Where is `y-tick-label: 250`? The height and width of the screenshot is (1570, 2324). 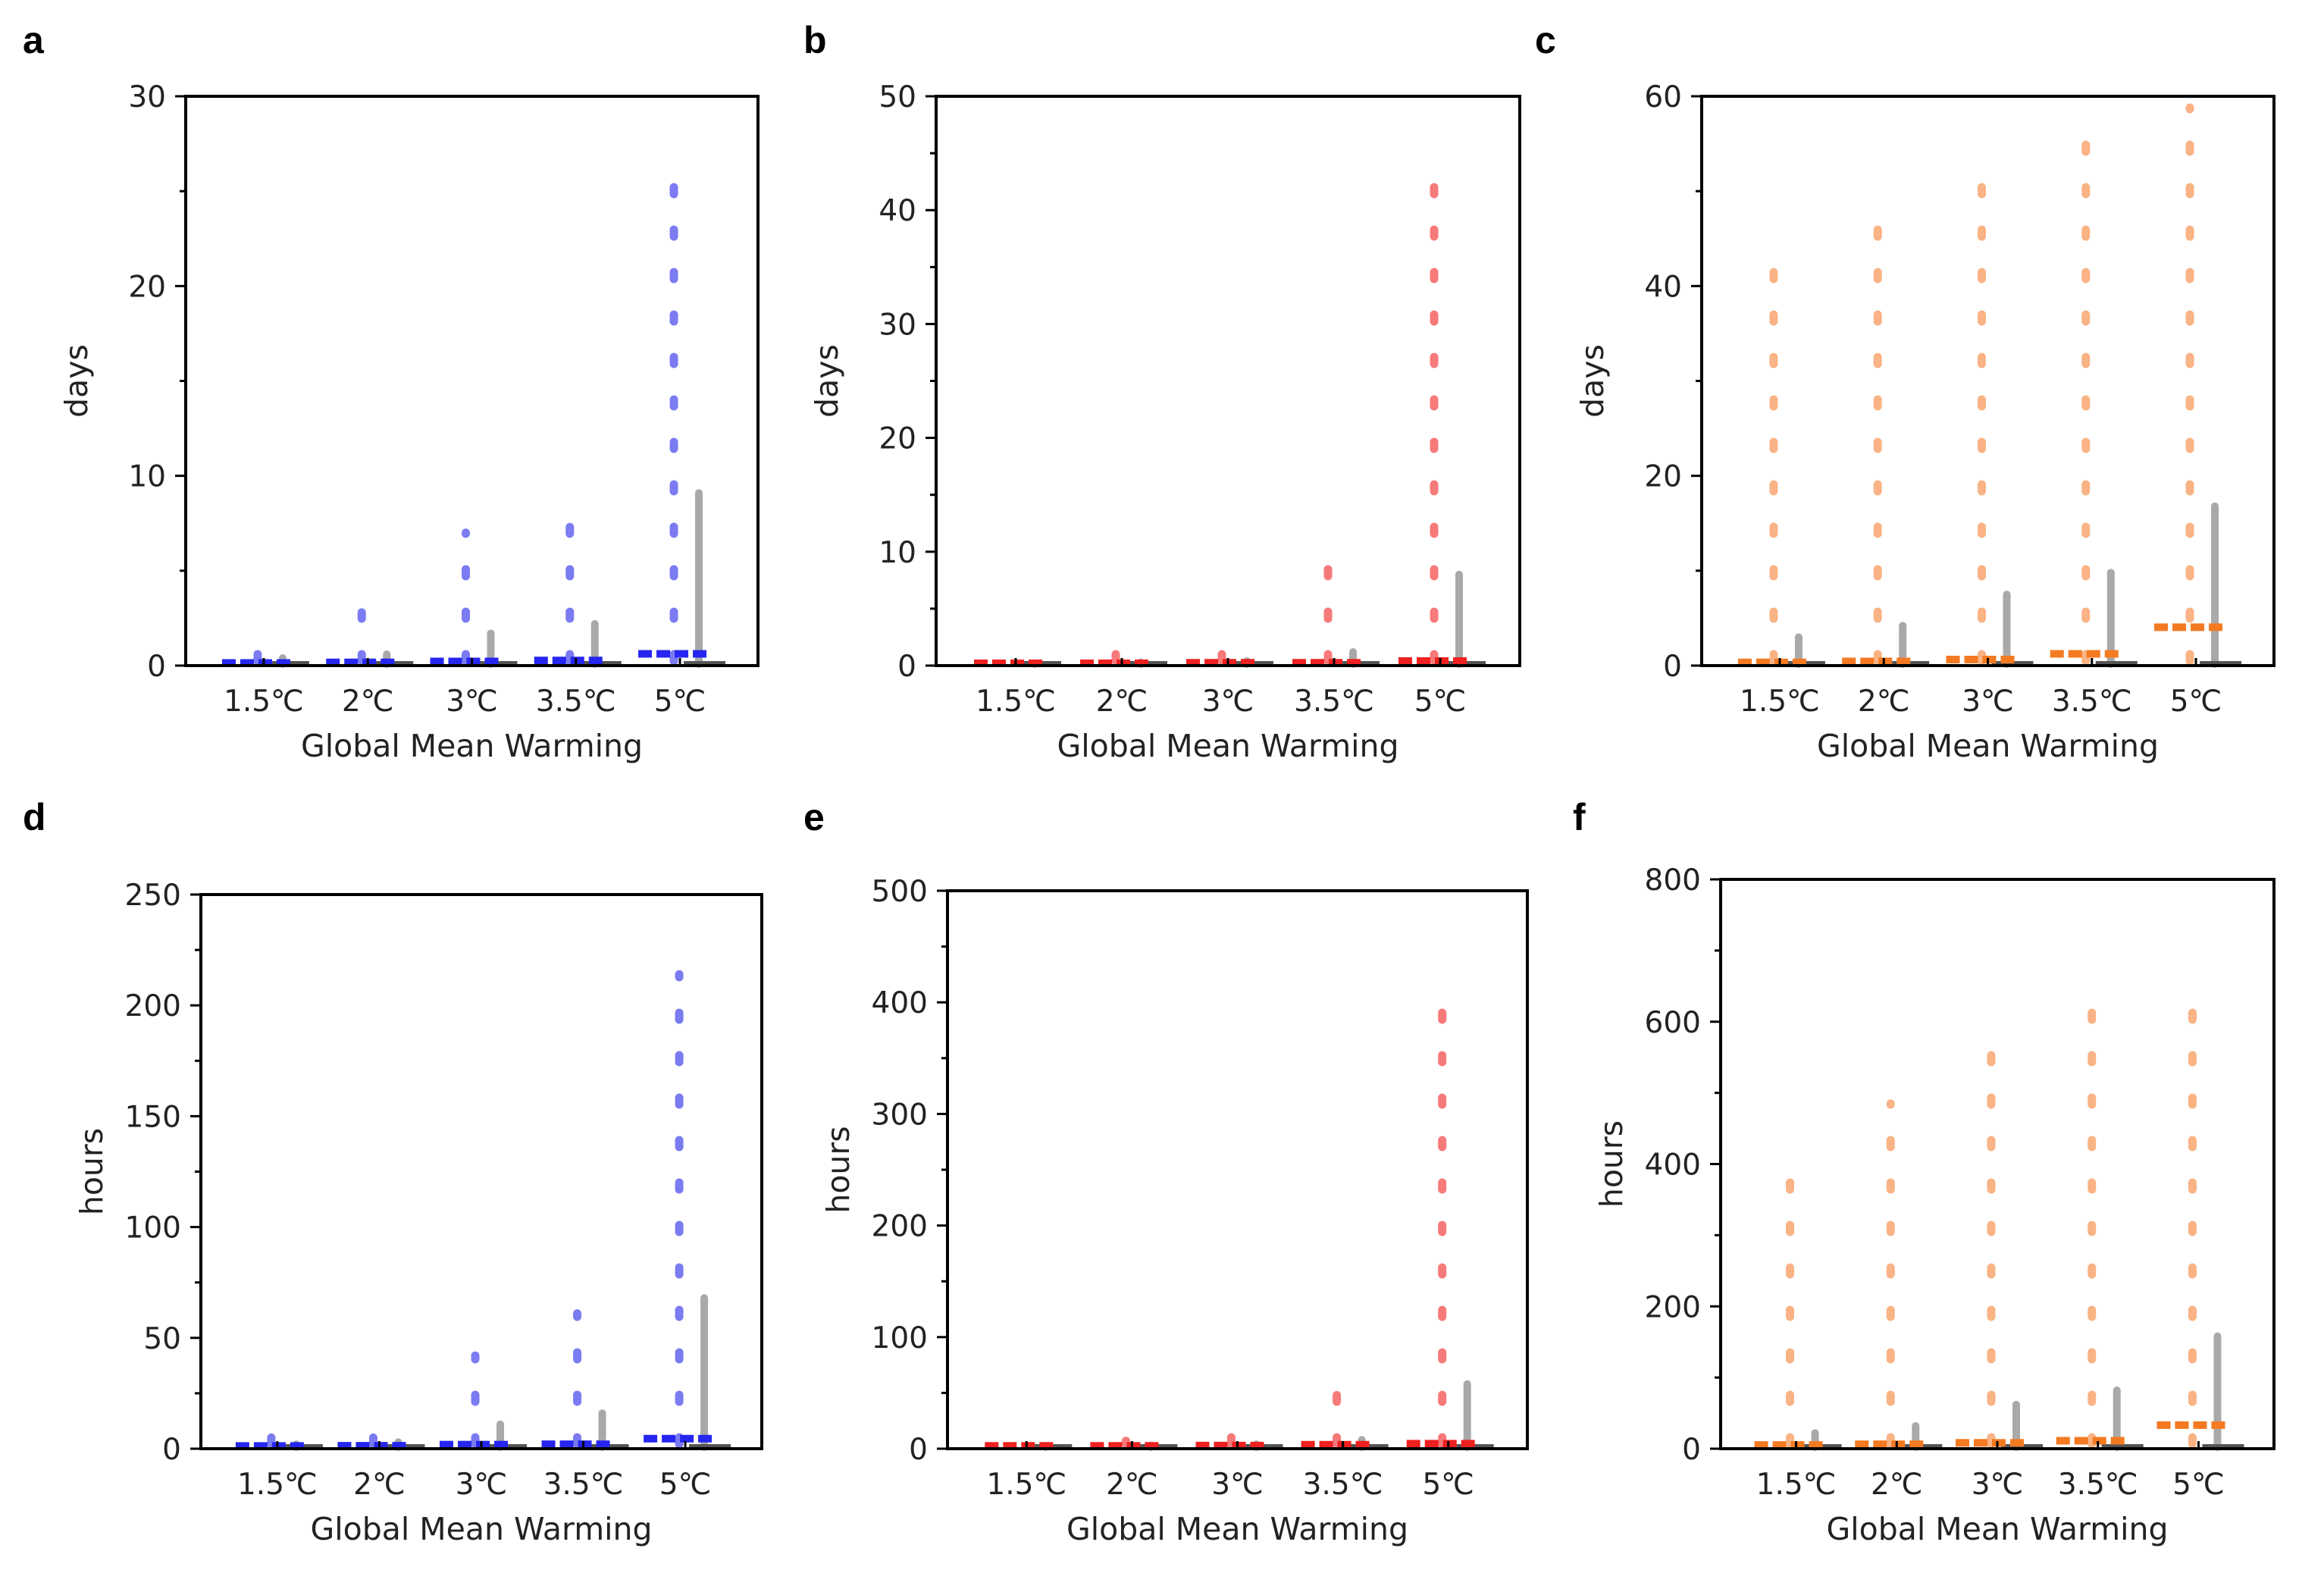
y-tick-label: 250 is located at coordinates (153, 896).